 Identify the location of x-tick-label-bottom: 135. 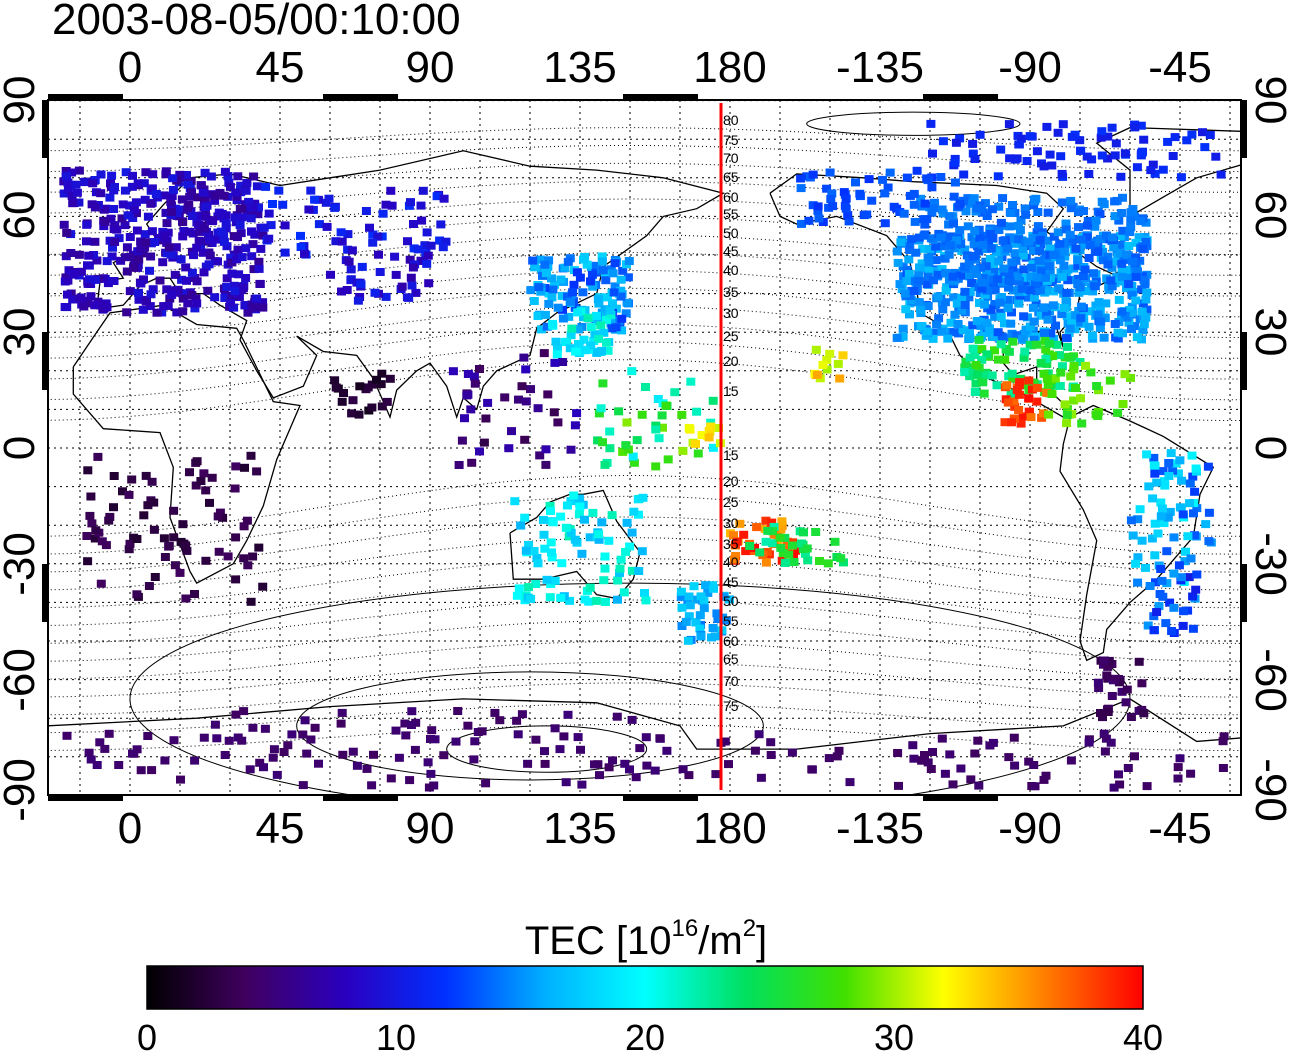
(579, 828).